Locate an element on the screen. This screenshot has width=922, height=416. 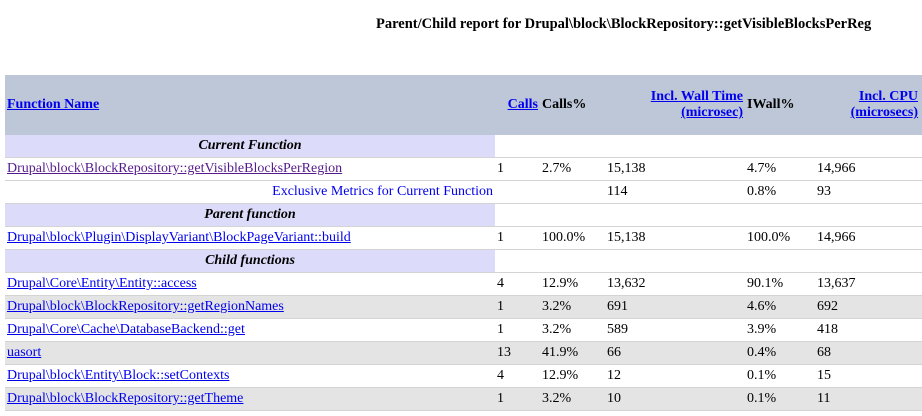
metric-cell: 100.0% is located at coordinates (572, 238).